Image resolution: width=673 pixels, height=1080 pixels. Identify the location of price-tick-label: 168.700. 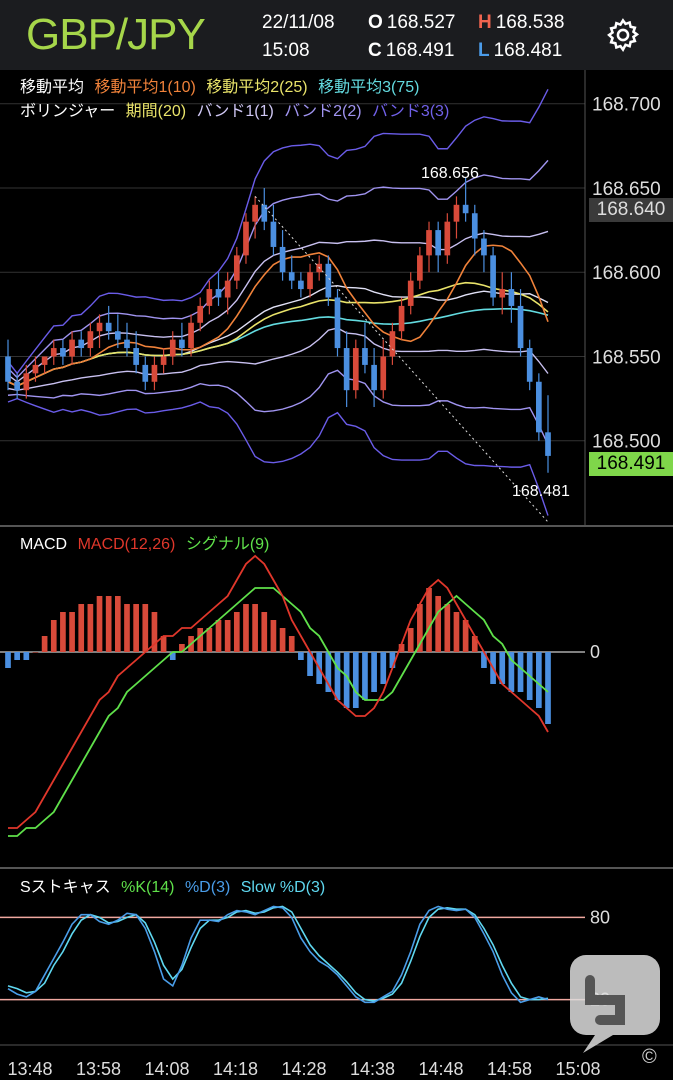
(626, 105).